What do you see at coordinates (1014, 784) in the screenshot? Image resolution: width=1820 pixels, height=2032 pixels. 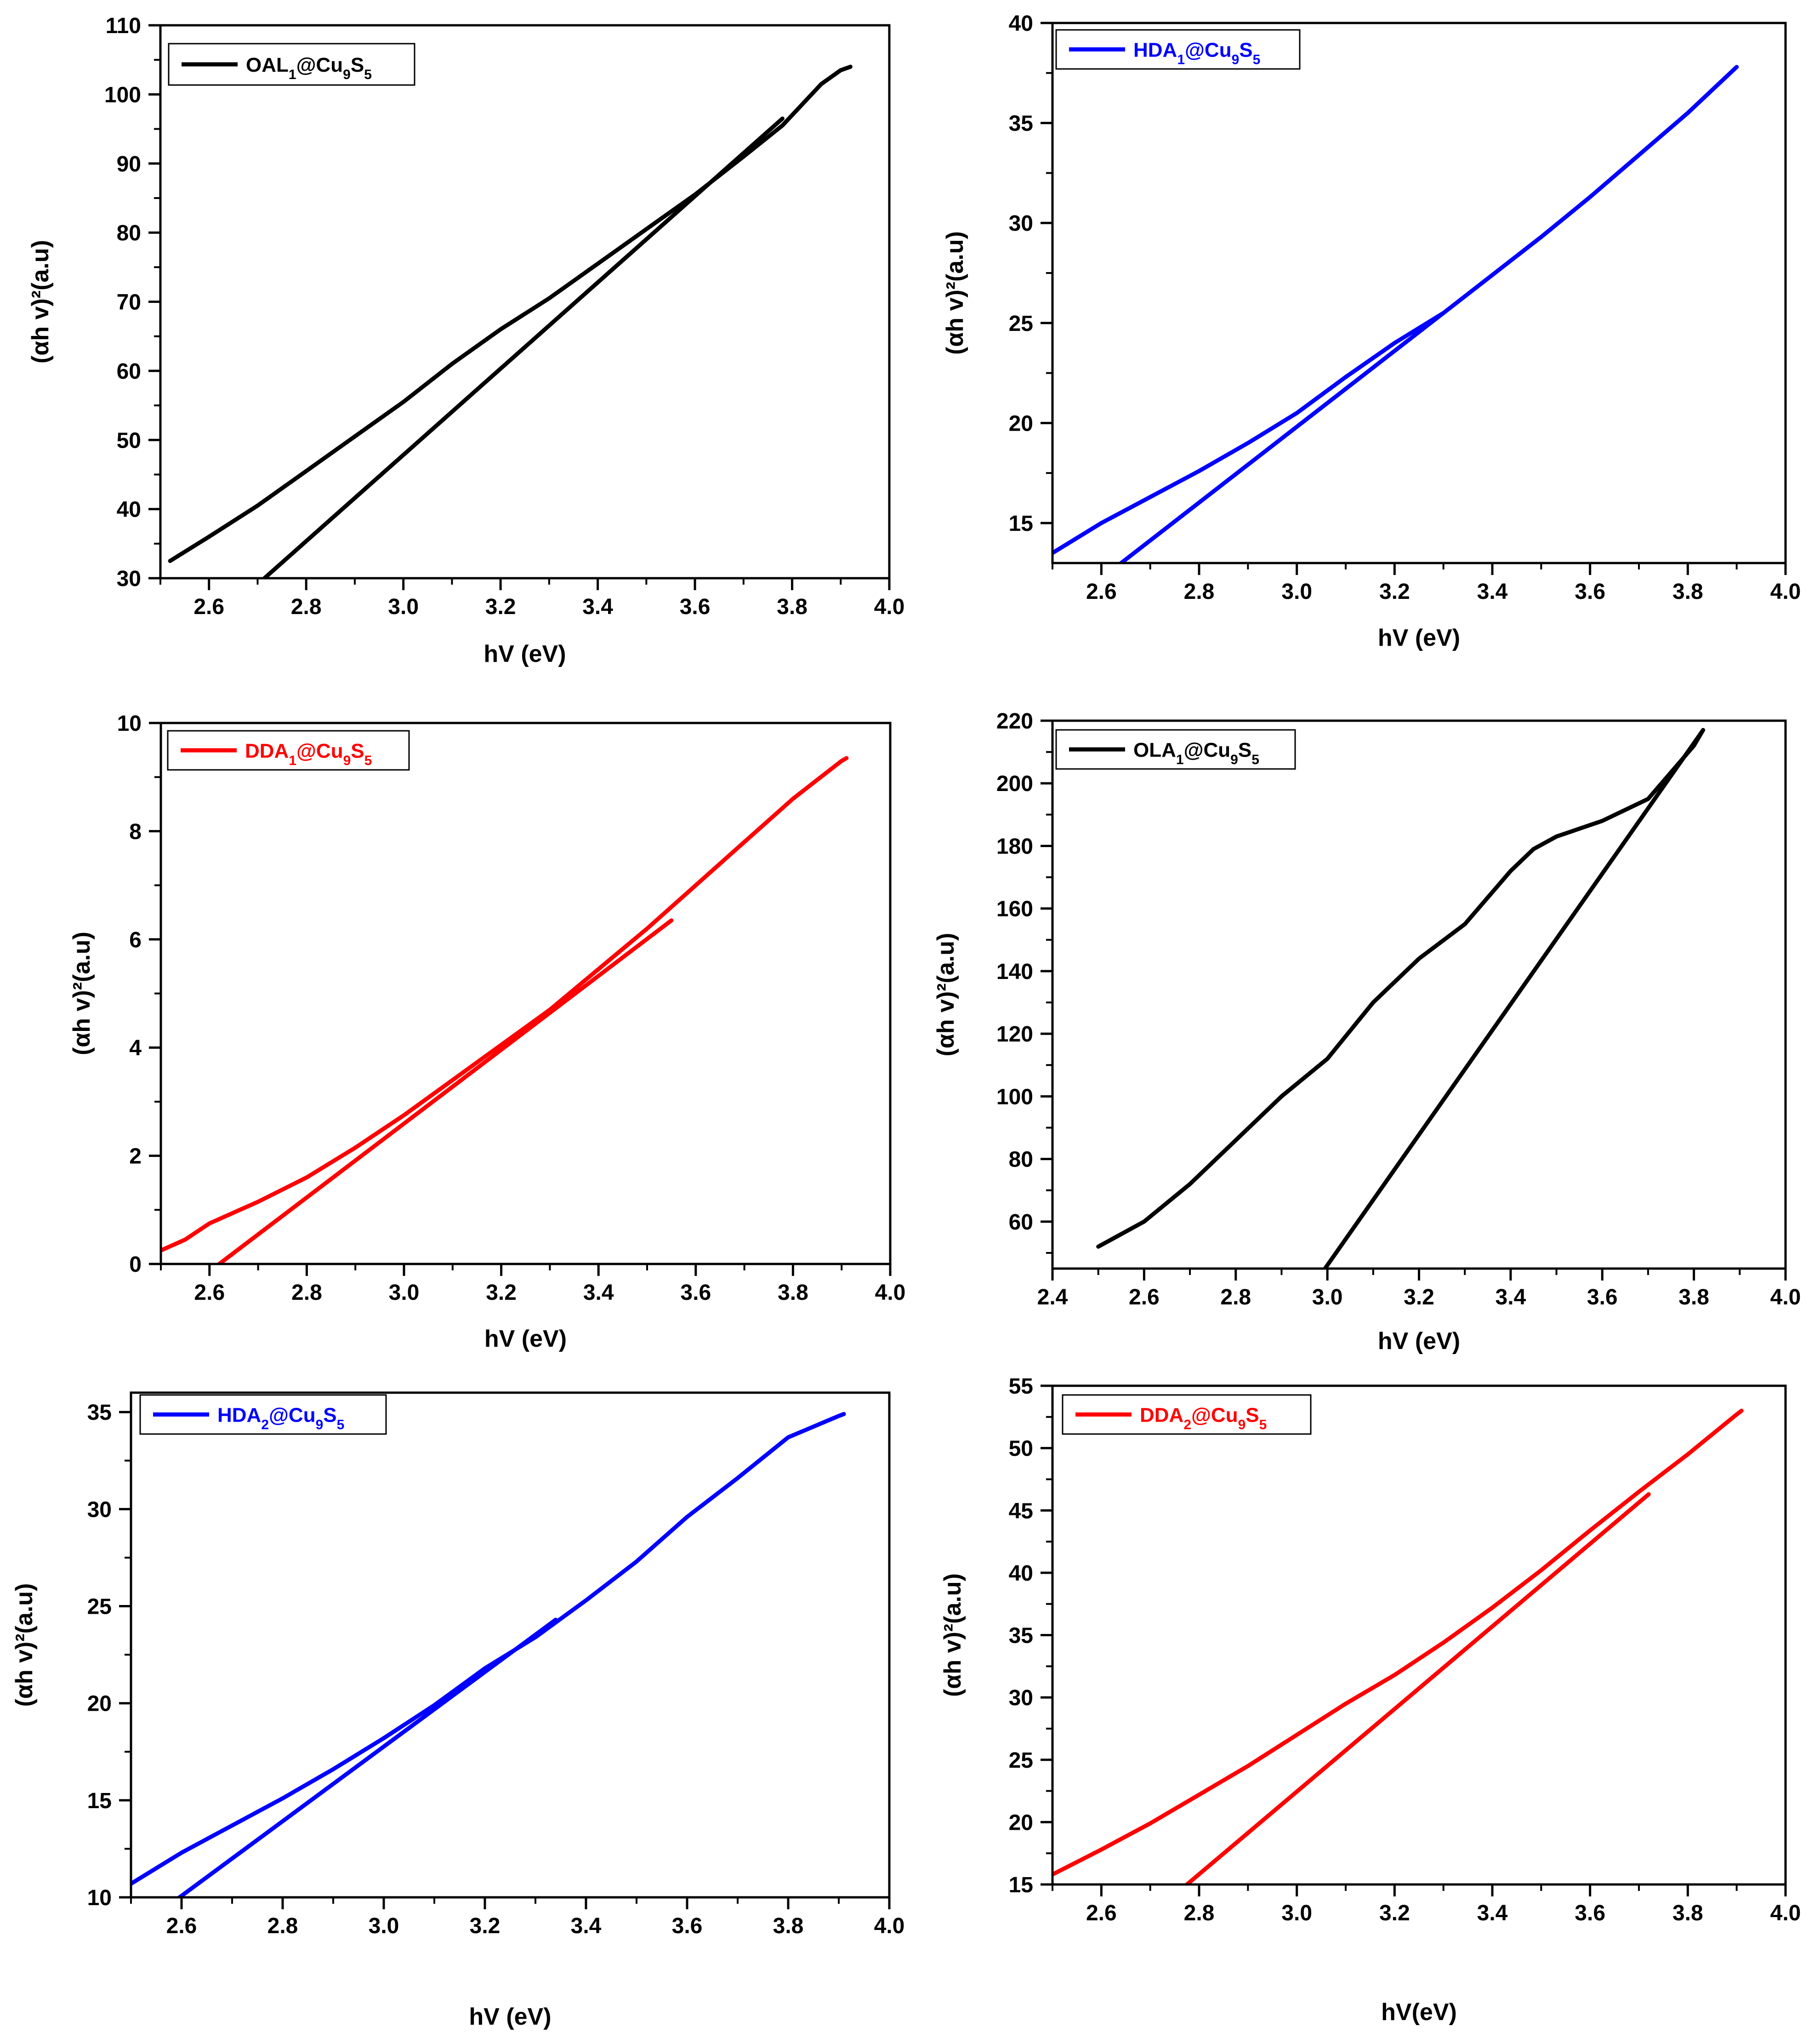 I see `y-tick-label: 200` at bounding box center [1014, 784].